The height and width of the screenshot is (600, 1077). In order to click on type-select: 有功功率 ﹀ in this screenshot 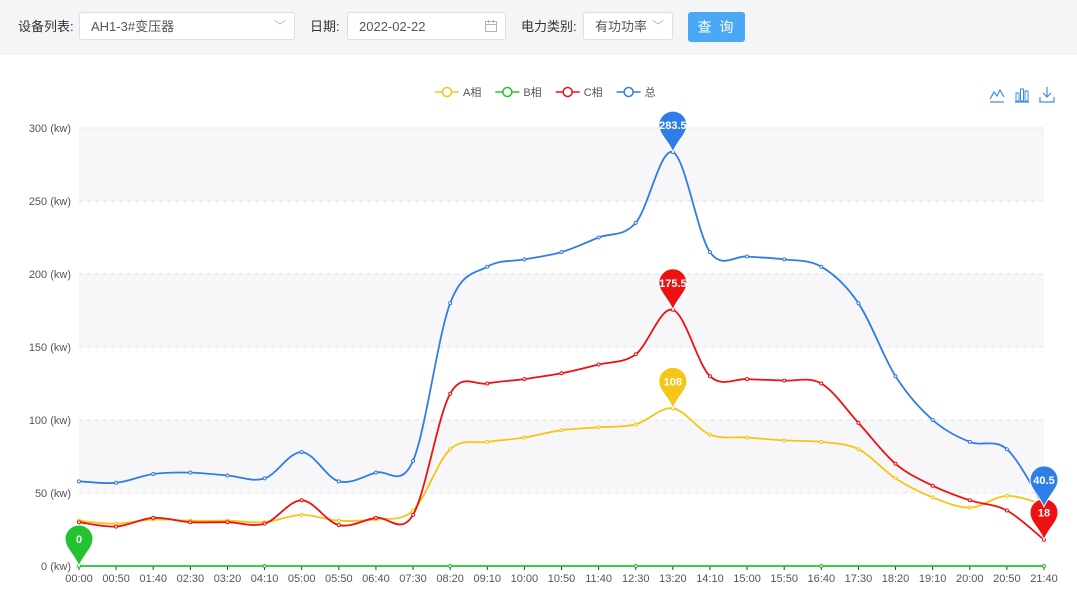, I will do `click(628, 26)`.